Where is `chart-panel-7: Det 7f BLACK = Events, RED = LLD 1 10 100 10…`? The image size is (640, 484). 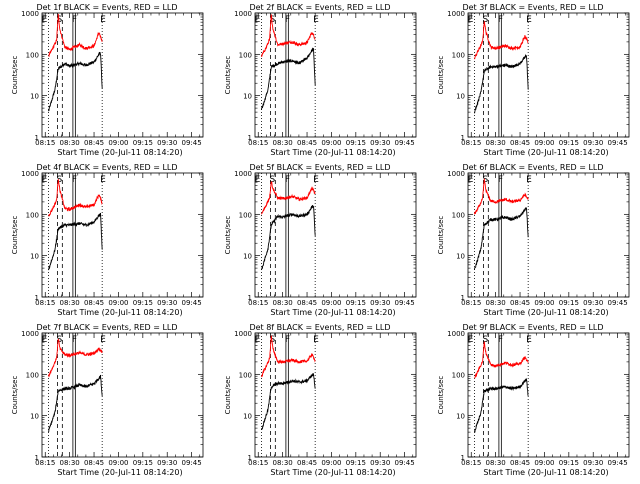
chart-panel-7: Det 7f BLACK = Events, RED = LLD 1 10 100 10… is located at coordinates (107, 400).